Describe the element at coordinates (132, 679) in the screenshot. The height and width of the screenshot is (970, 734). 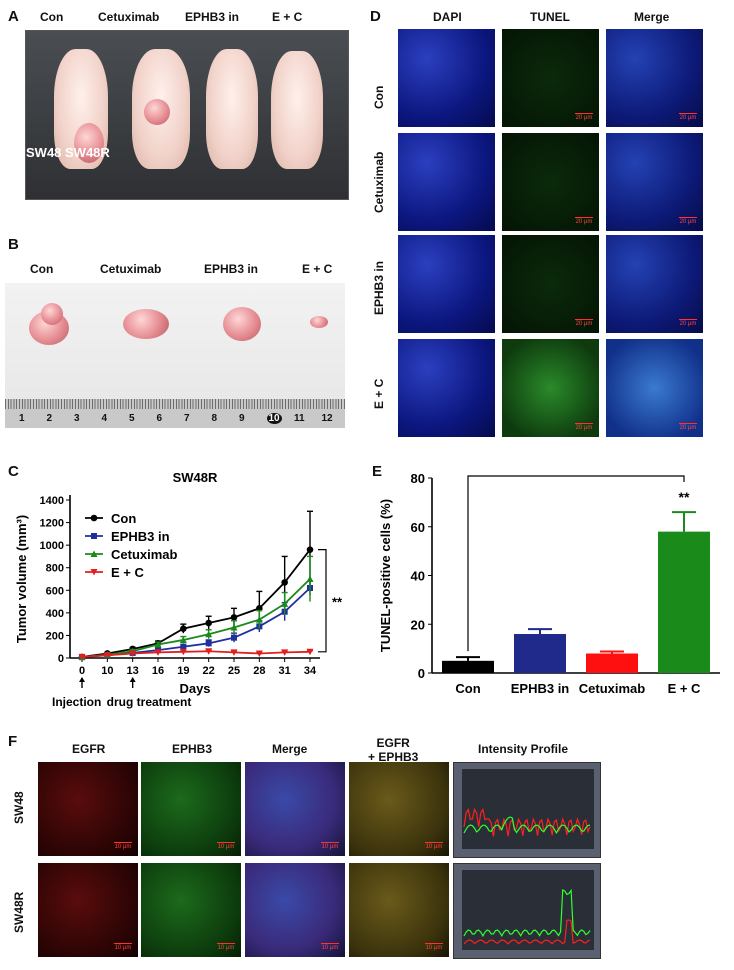
I see `annotation-drug-arrowhead` at that location.